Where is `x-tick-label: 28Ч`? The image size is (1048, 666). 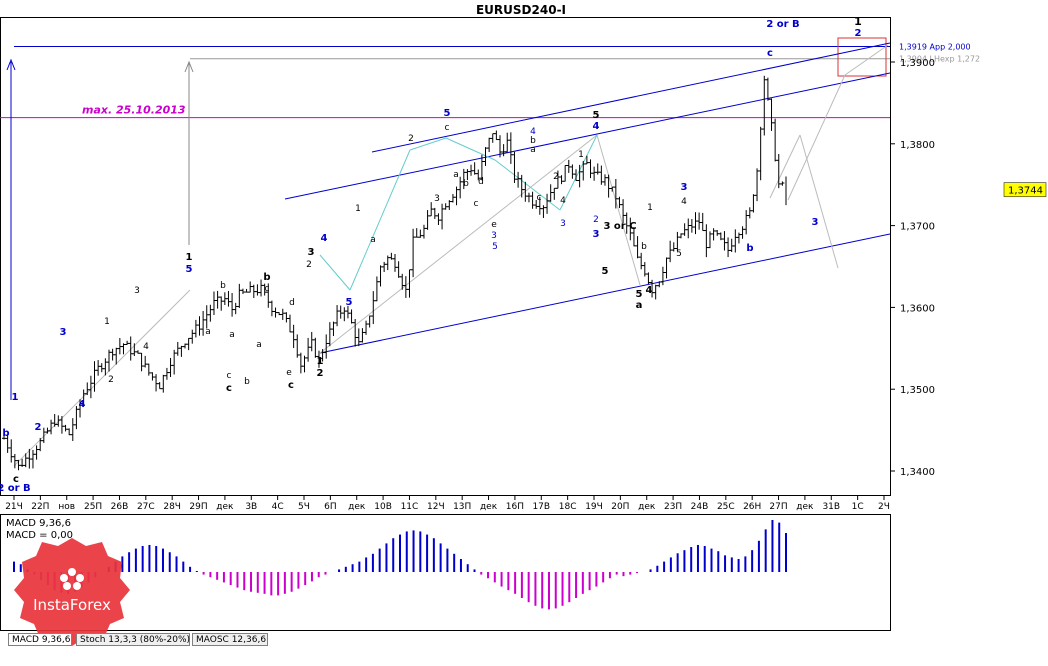 x-tick-label: 28Ч is located at coordinates (172, 507).